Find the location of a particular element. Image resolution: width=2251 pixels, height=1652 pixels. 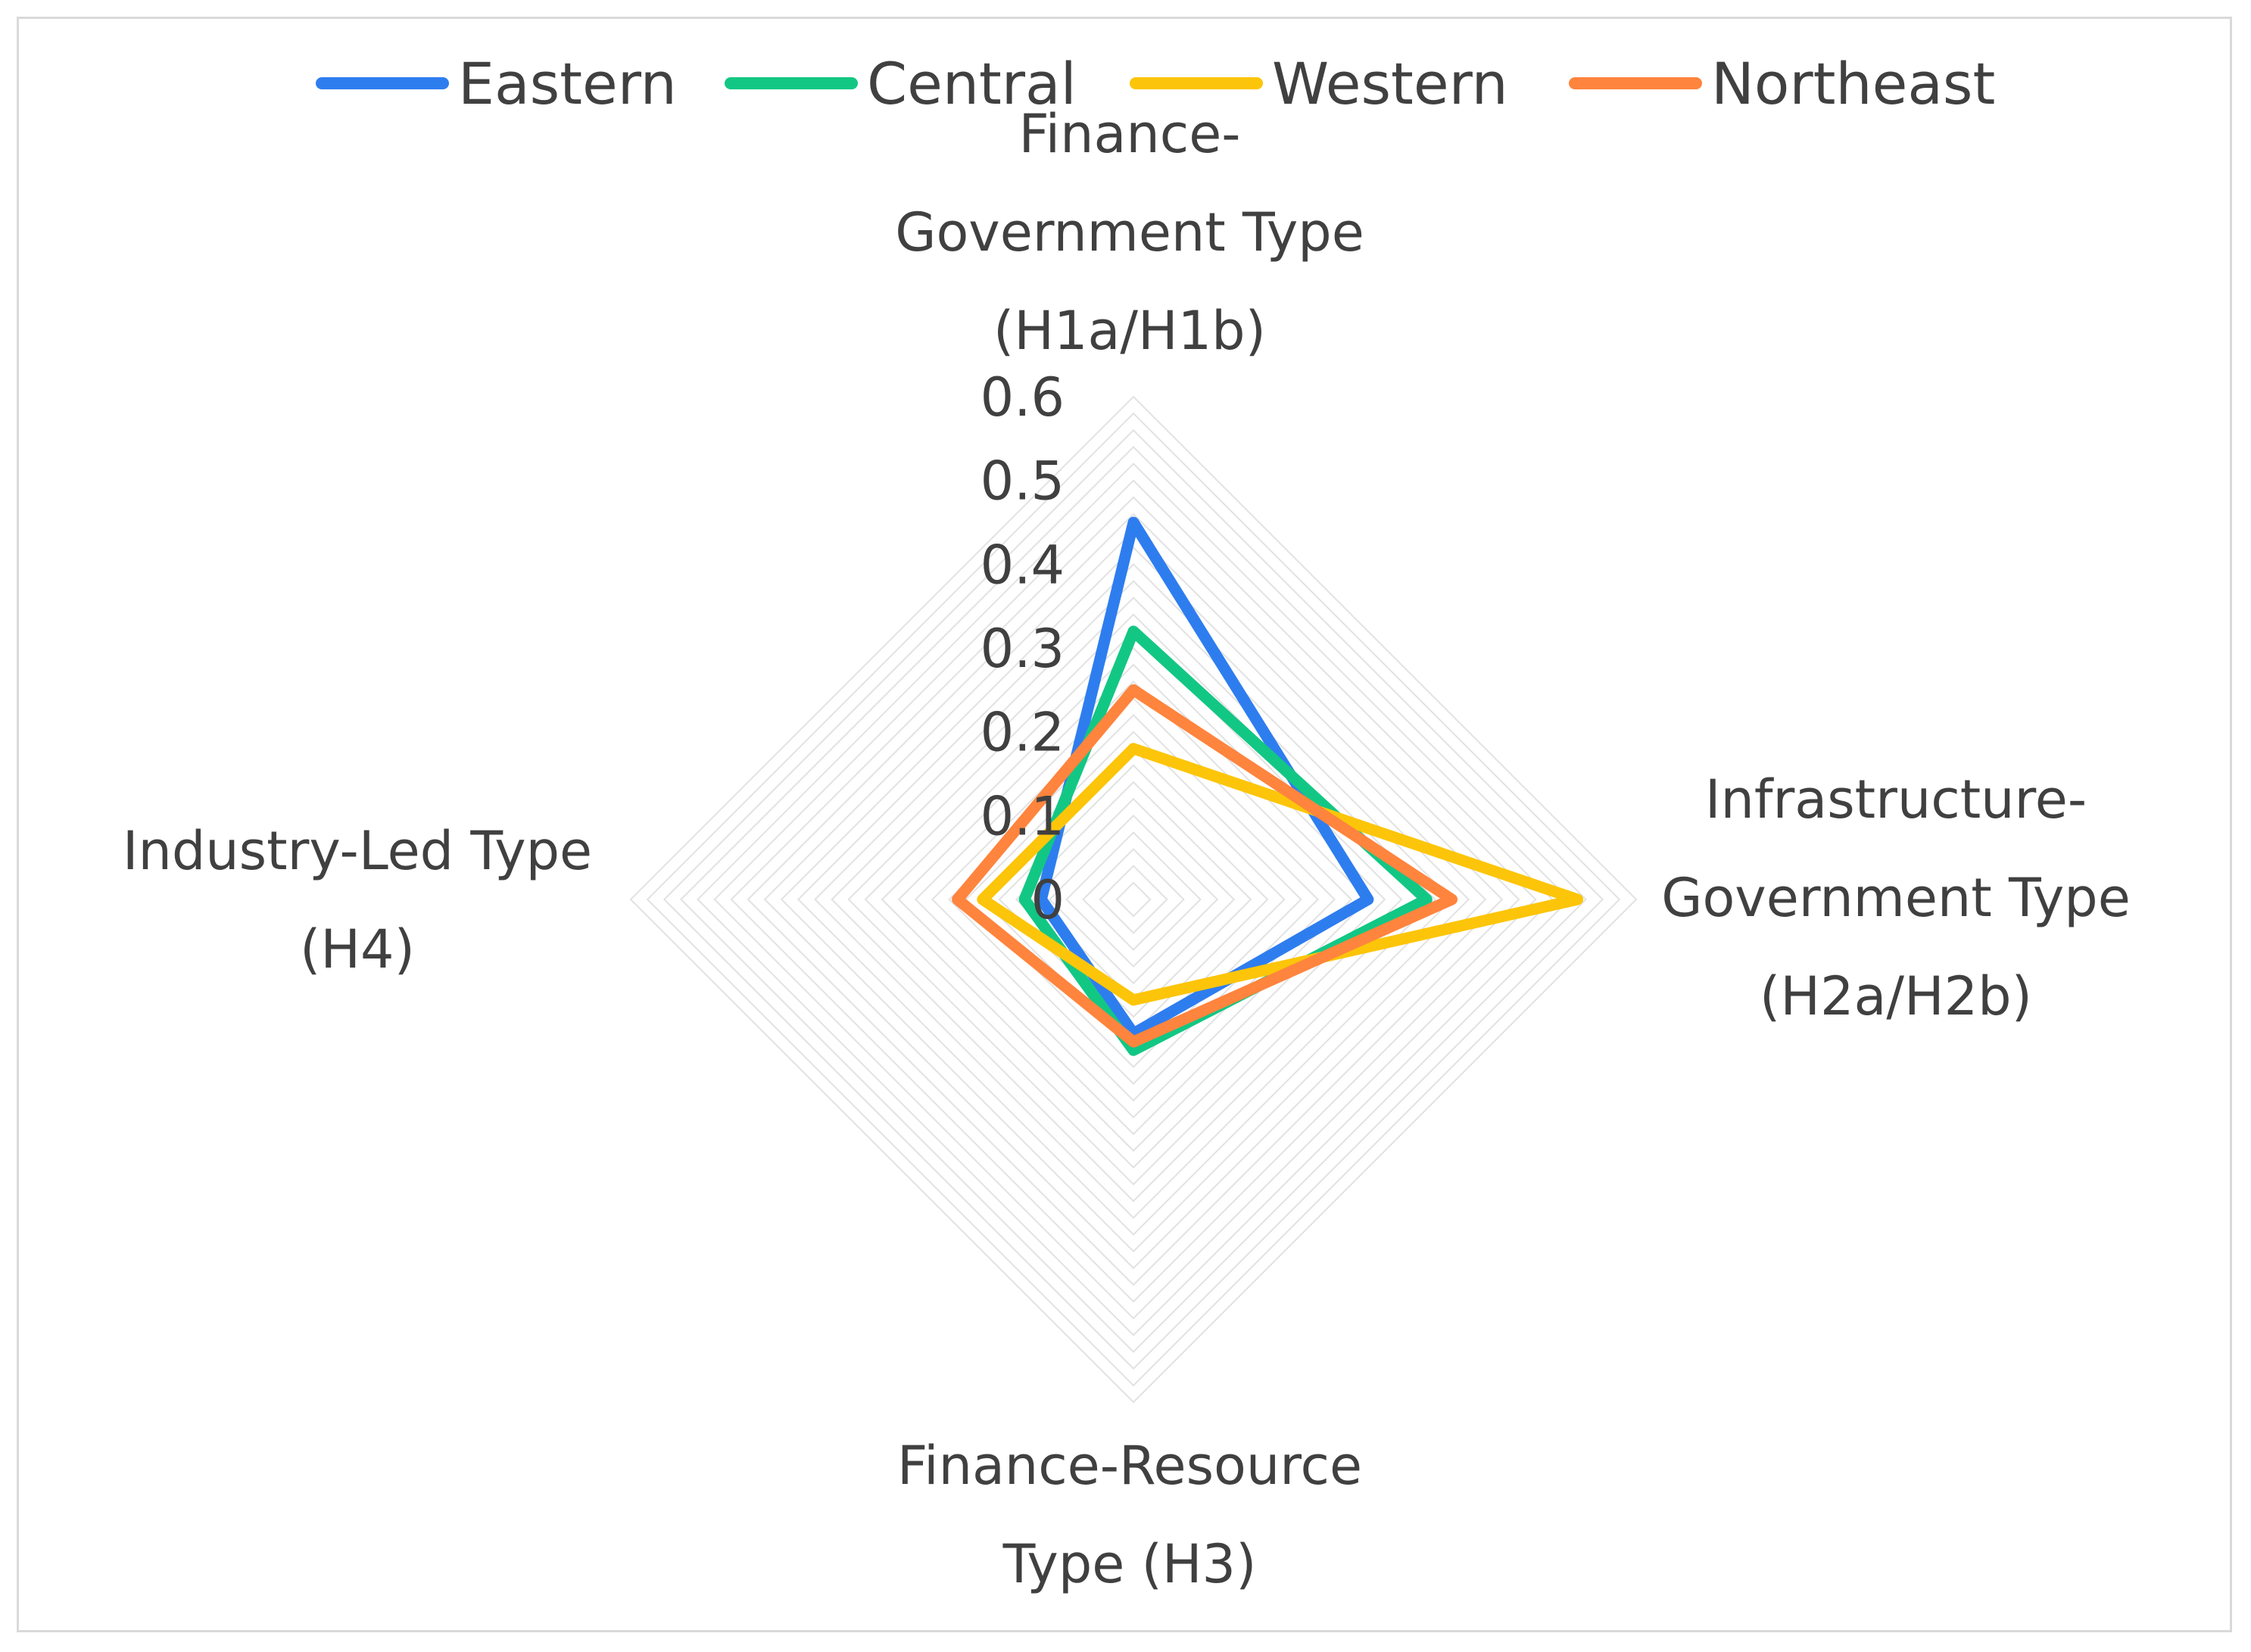

radar-series is located at coordinates (1267, 786).